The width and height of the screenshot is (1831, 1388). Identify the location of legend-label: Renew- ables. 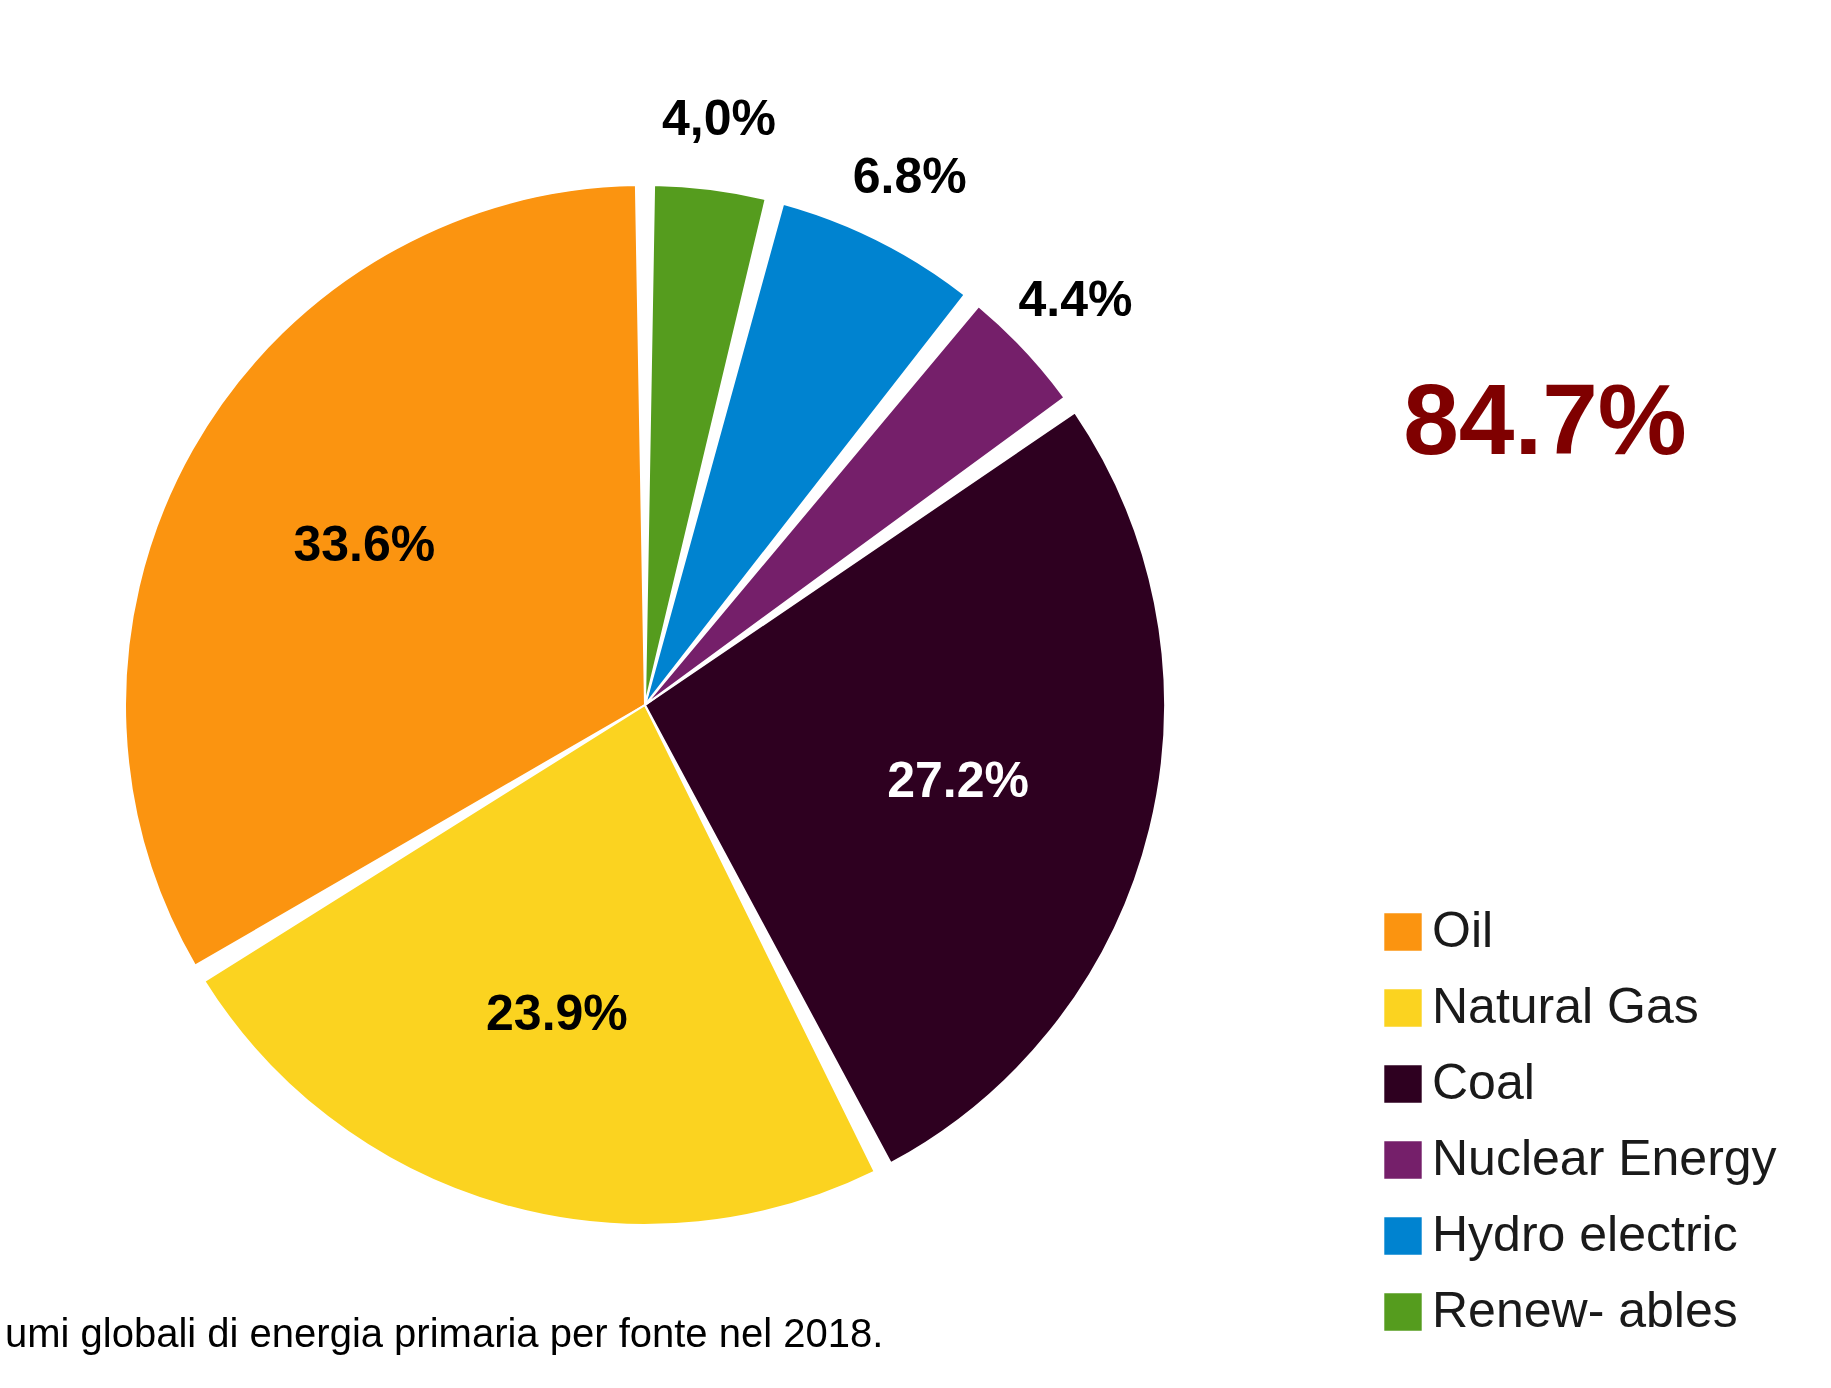
(1585, 1310).